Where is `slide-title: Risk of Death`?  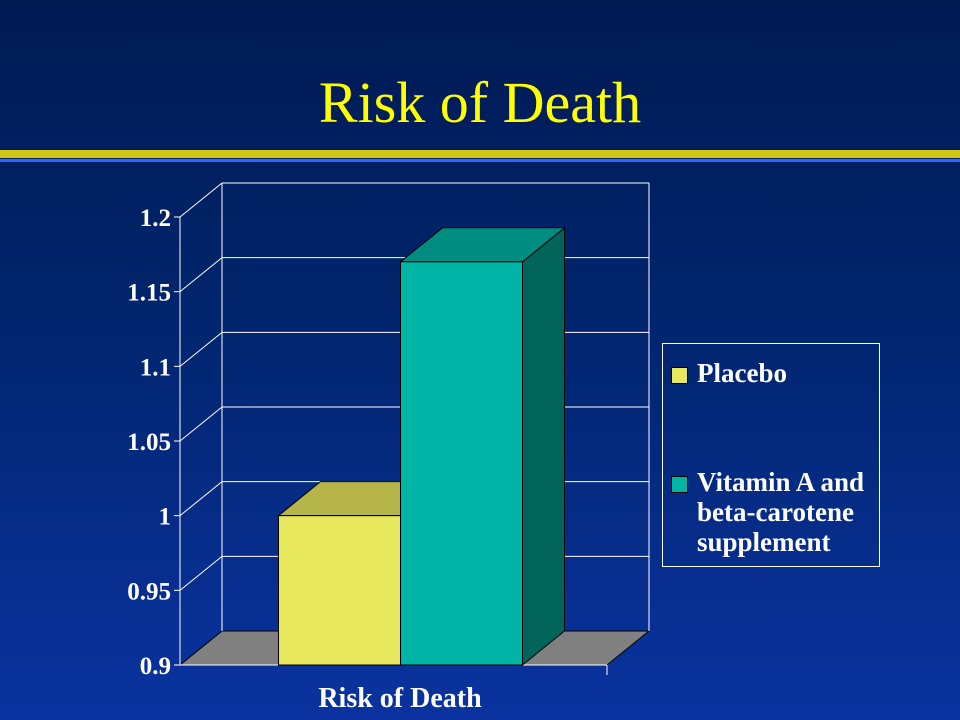 slide-title: Risk of Death is located at coordinates (480, 102).